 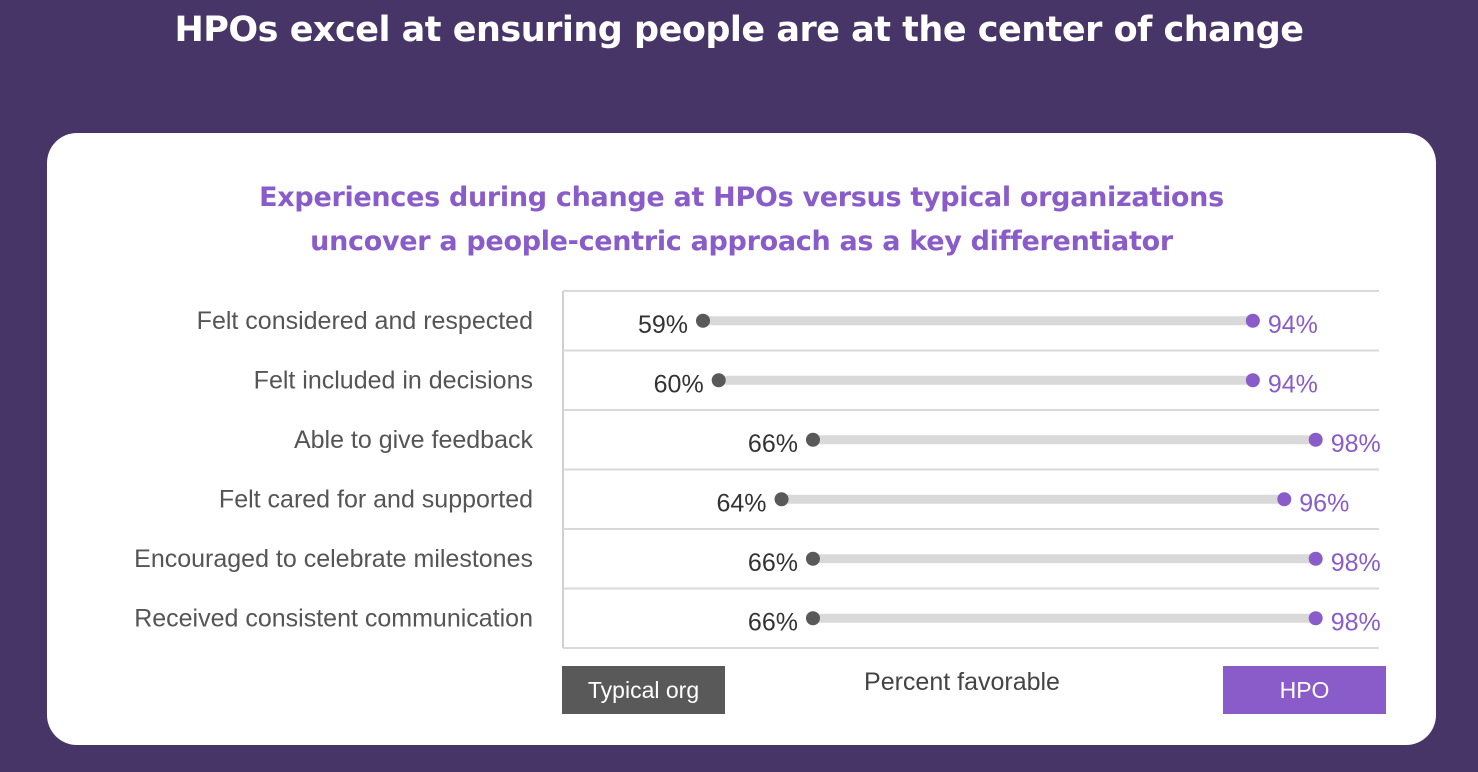 What do you see at coordinates (742, 503) in the screenshot?
I see `typical-org-value-label: 64%` at bounding box center [742, 503].